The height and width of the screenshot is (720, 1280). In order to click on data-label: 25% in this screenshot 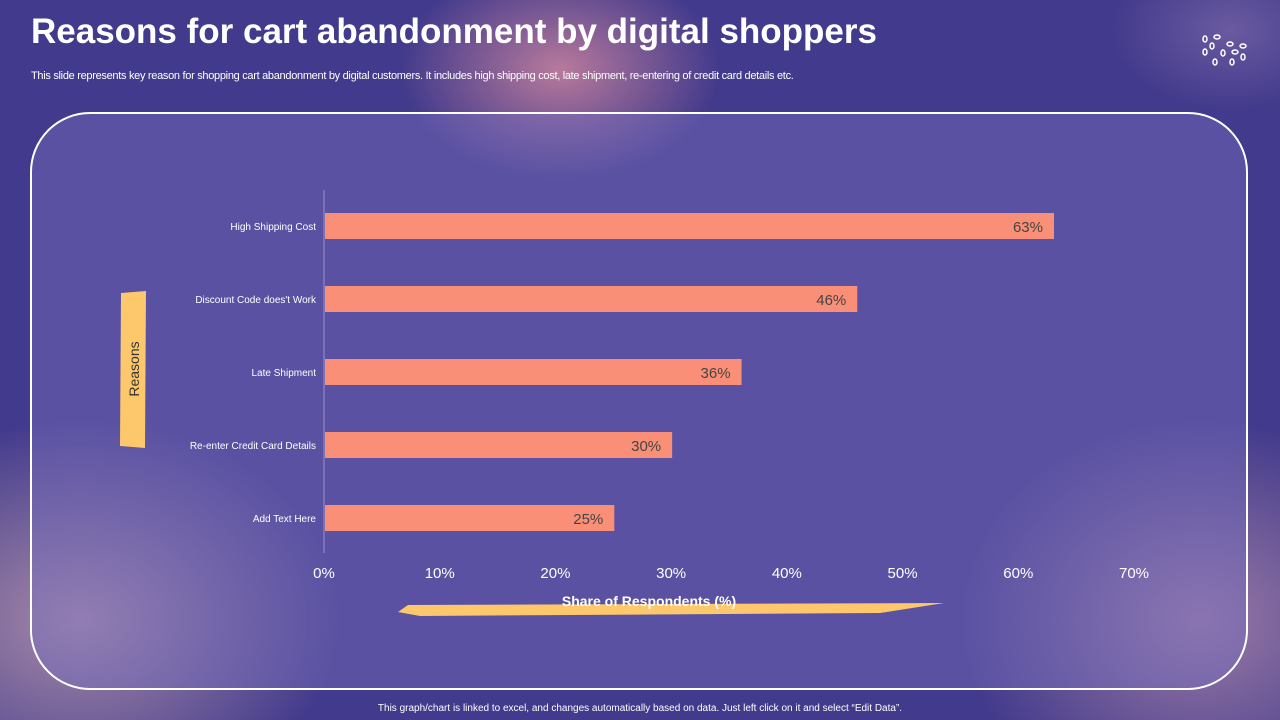, I will do `click(588, 519)`.